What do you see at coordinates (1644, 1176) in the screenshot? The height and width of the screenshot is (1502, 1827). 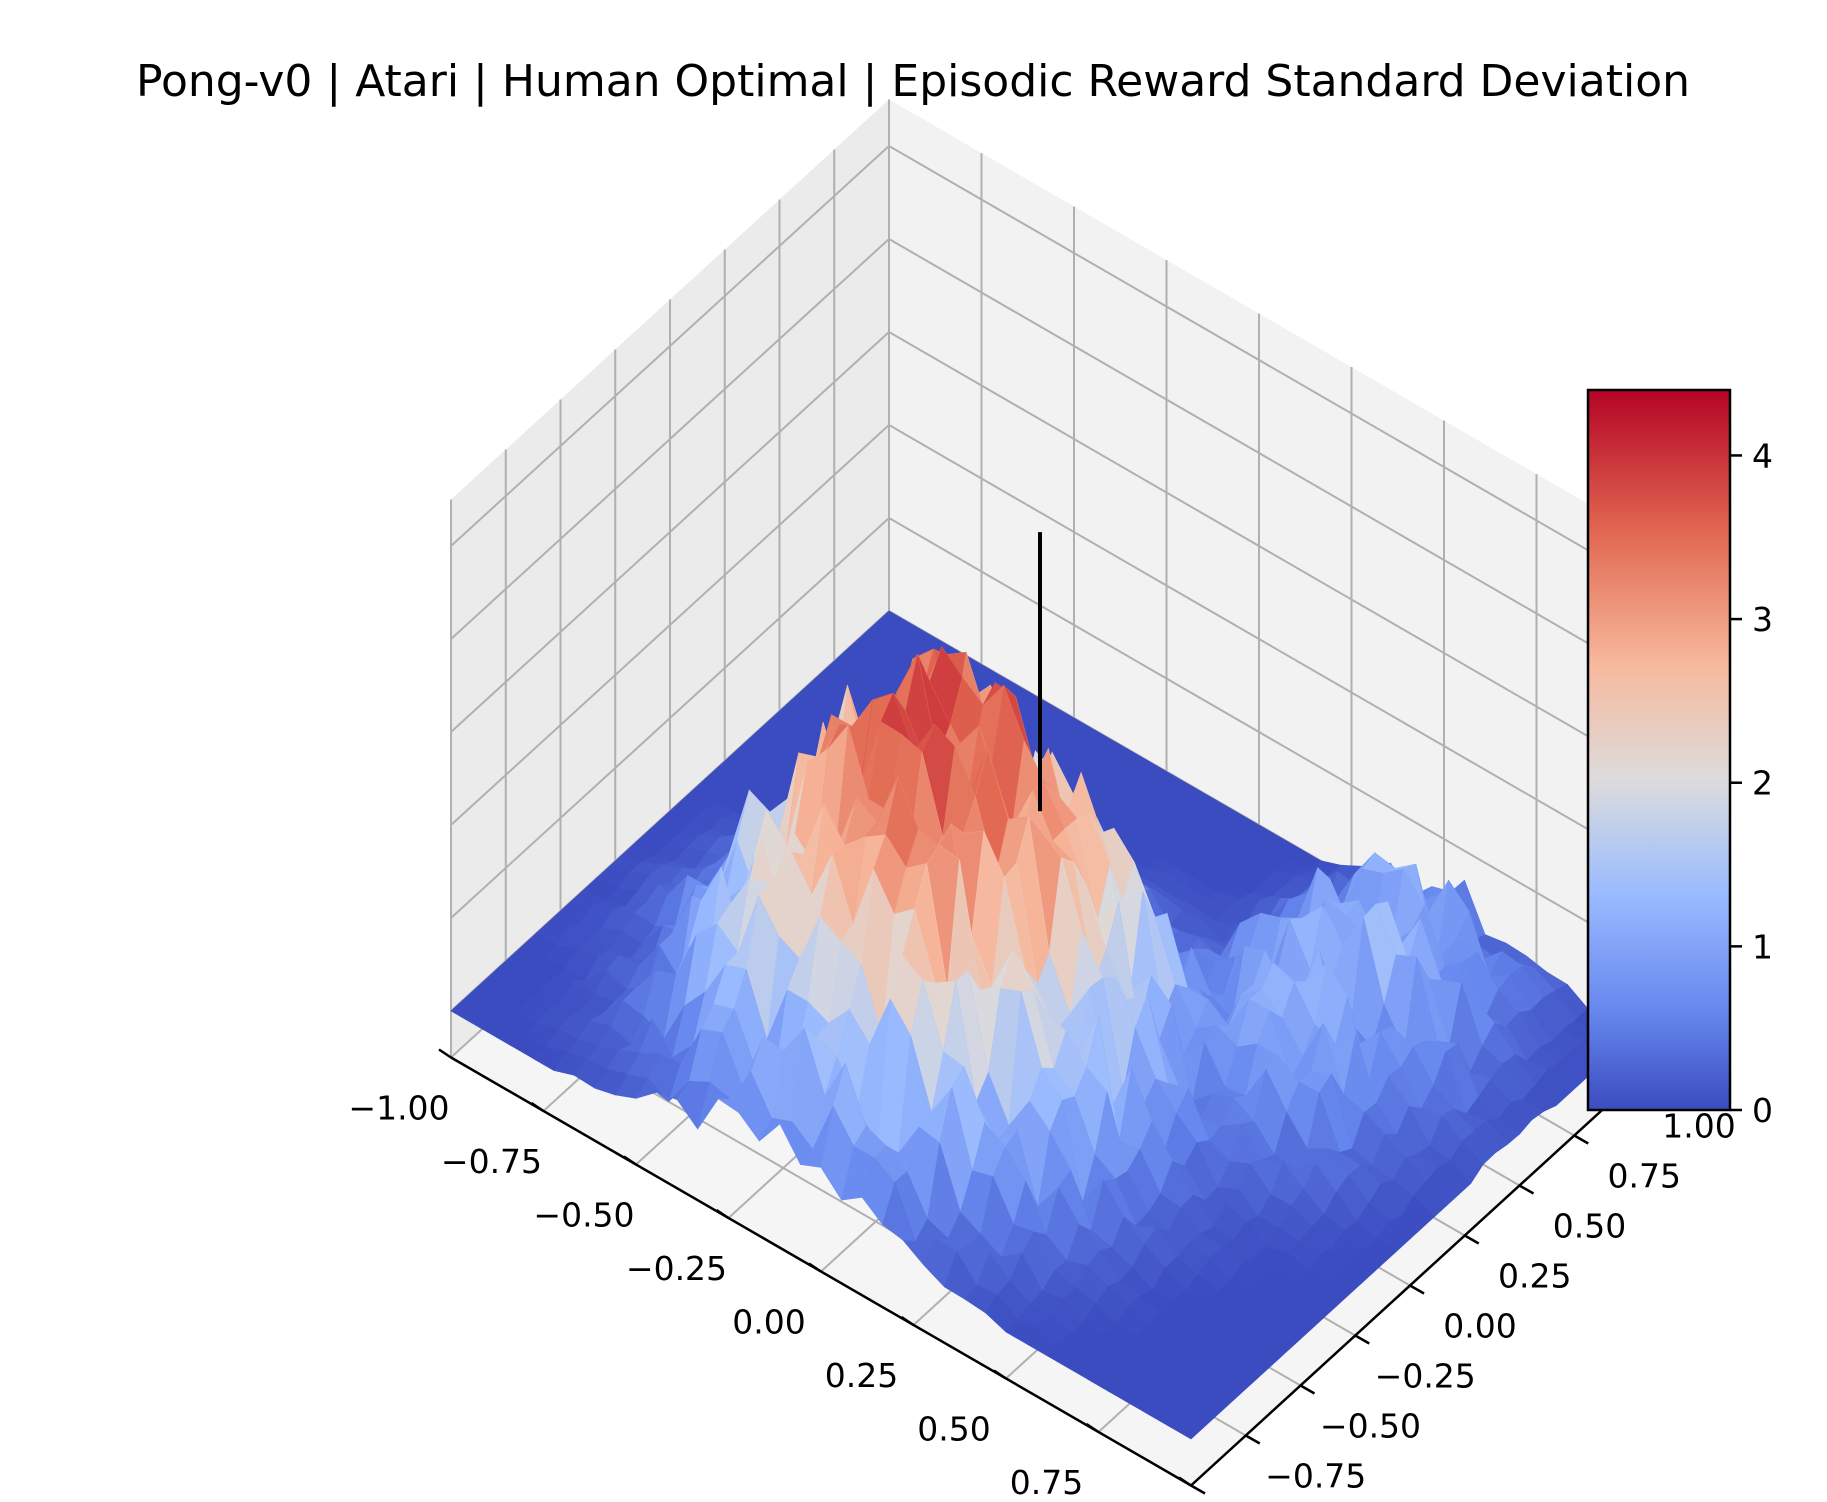 I see `y-tick-label: 0.75` at bounding box center [1644, 1176].